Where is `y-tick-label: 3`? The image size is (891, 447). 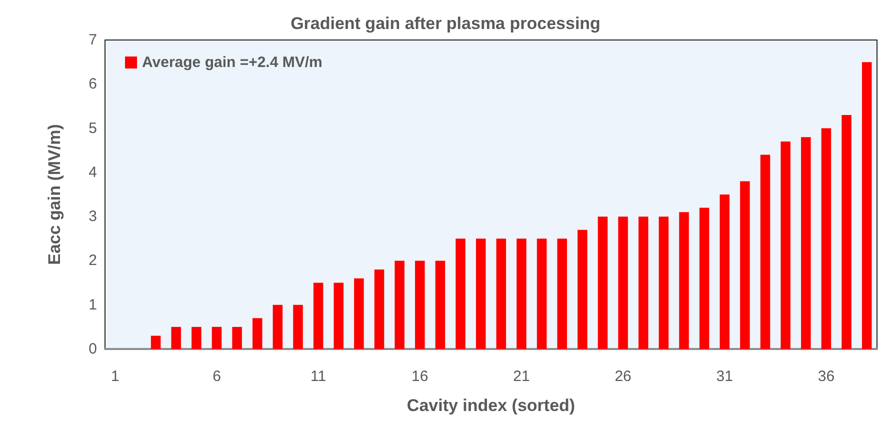 y-tick-label: 3 is located at coordinates (92, 217).